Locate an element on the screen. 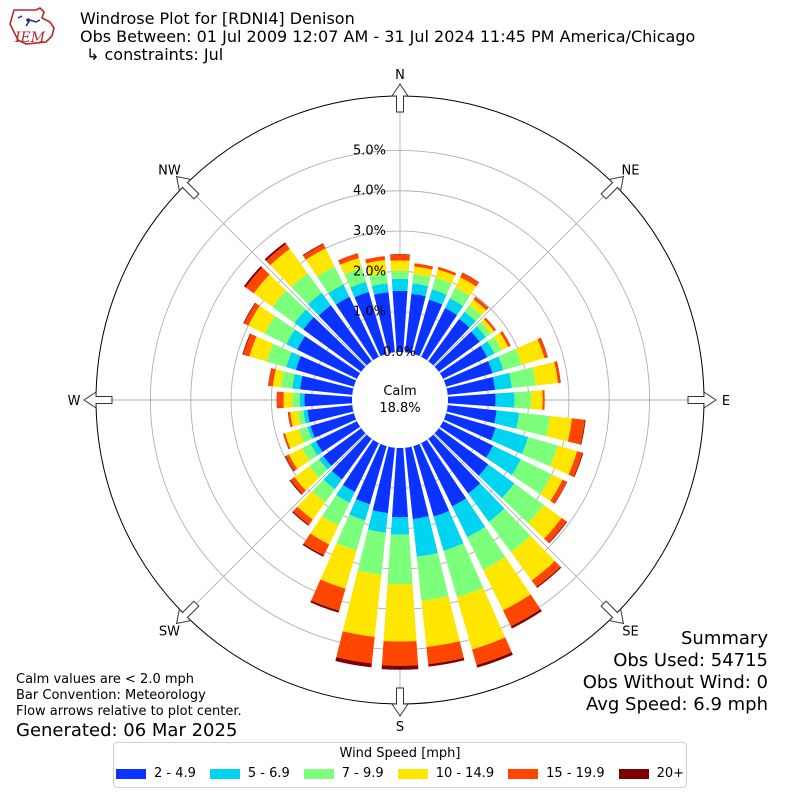 This screenshot has height=800, width=800. svg-text: IEM is located at coordinates (30, 38).